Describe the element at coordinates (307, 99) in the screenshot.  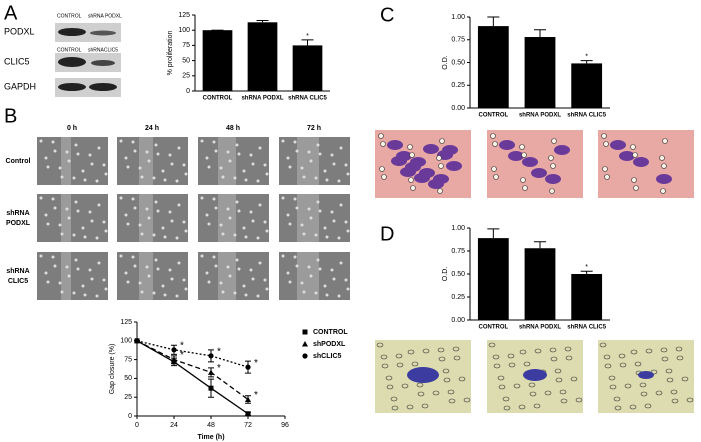
I see `x-tick-label: shRNA CLIC5` at that location.